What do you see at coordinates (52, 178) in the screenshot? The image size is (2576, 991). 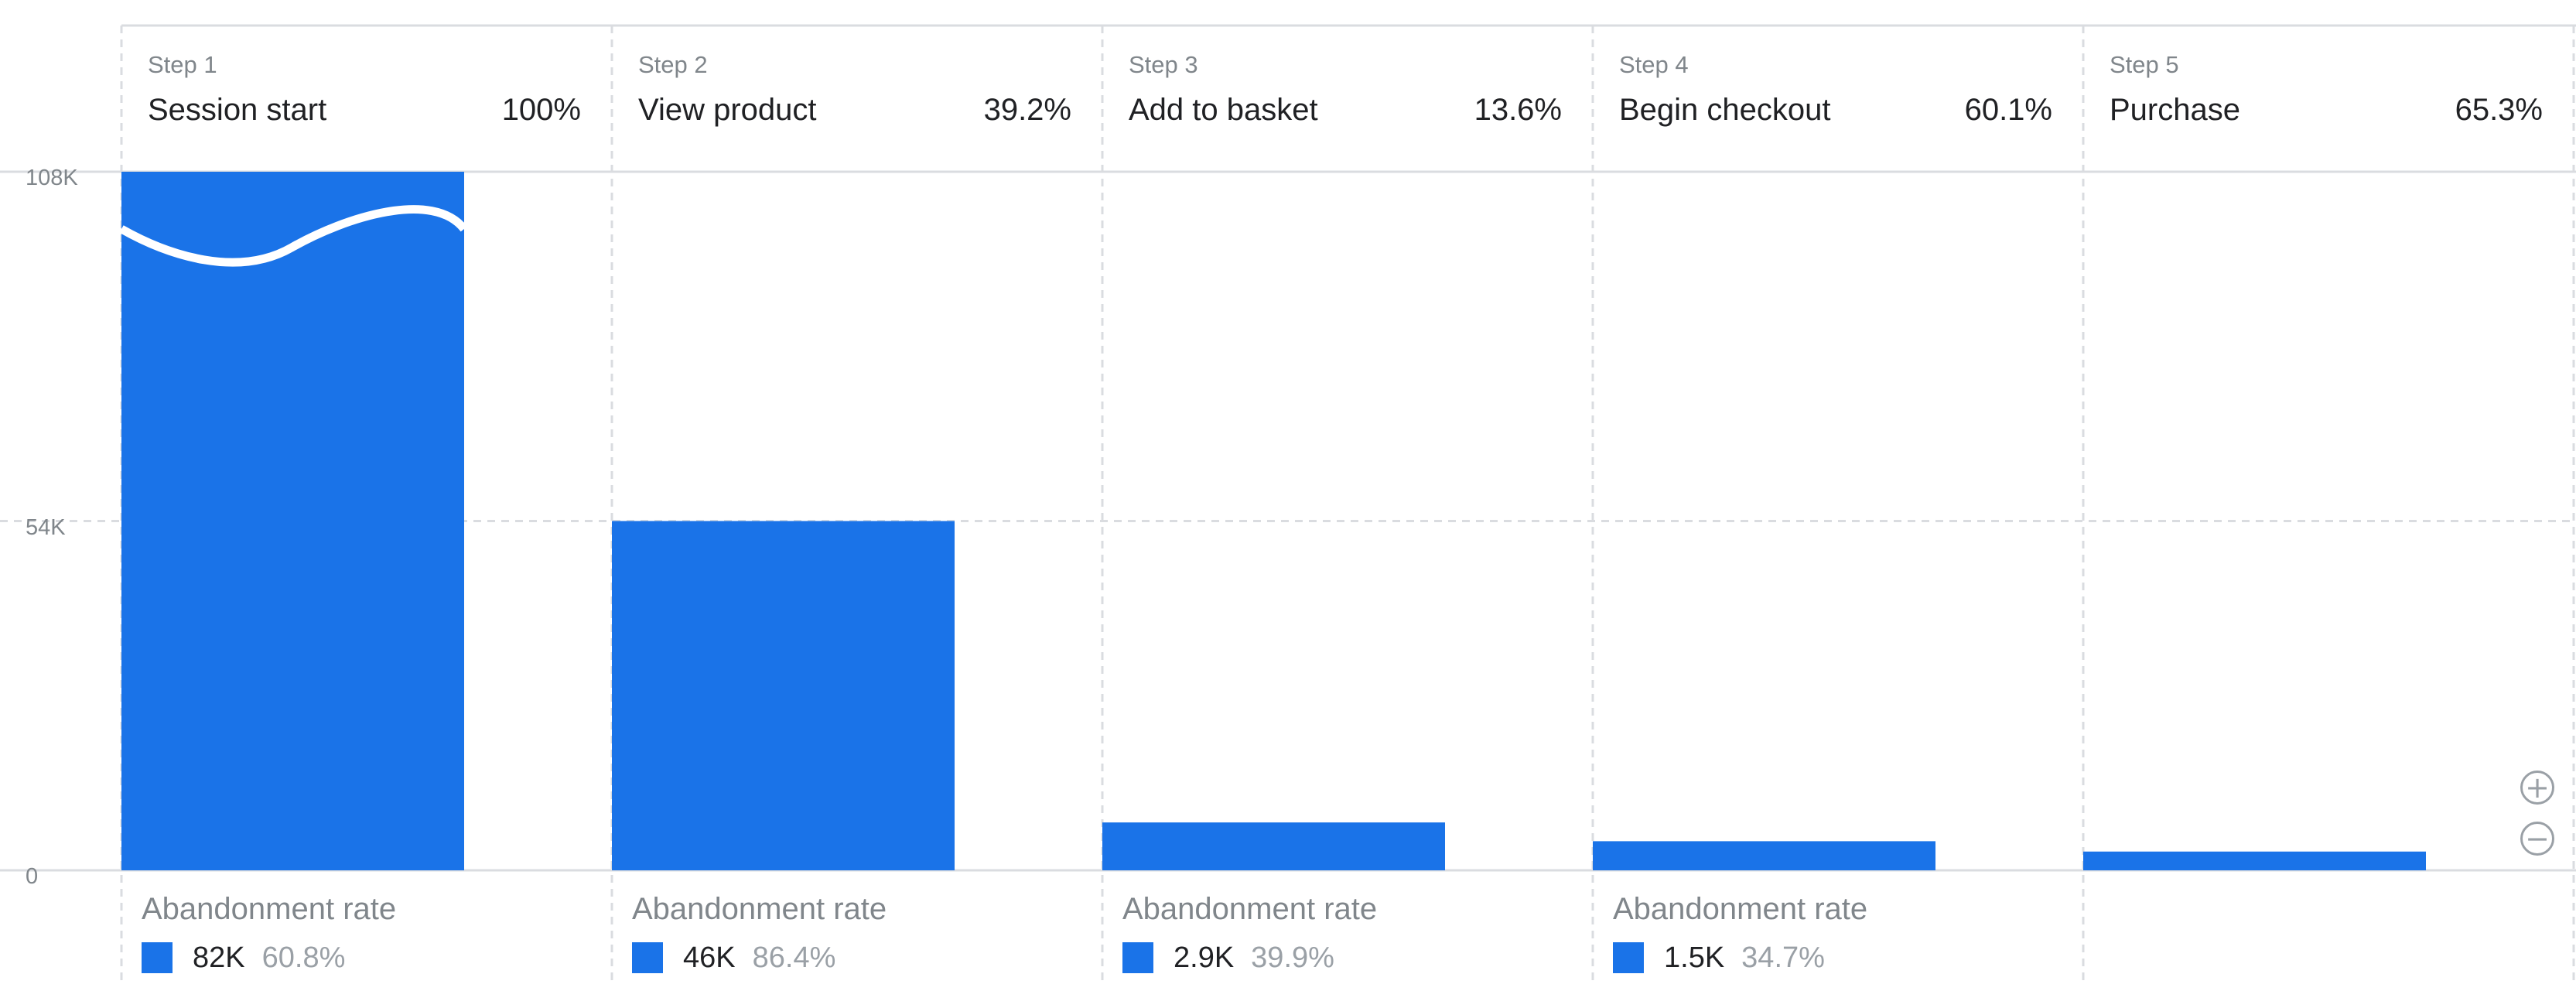 I see `y-tick-label: 108K` at bounding box center [52, 178].